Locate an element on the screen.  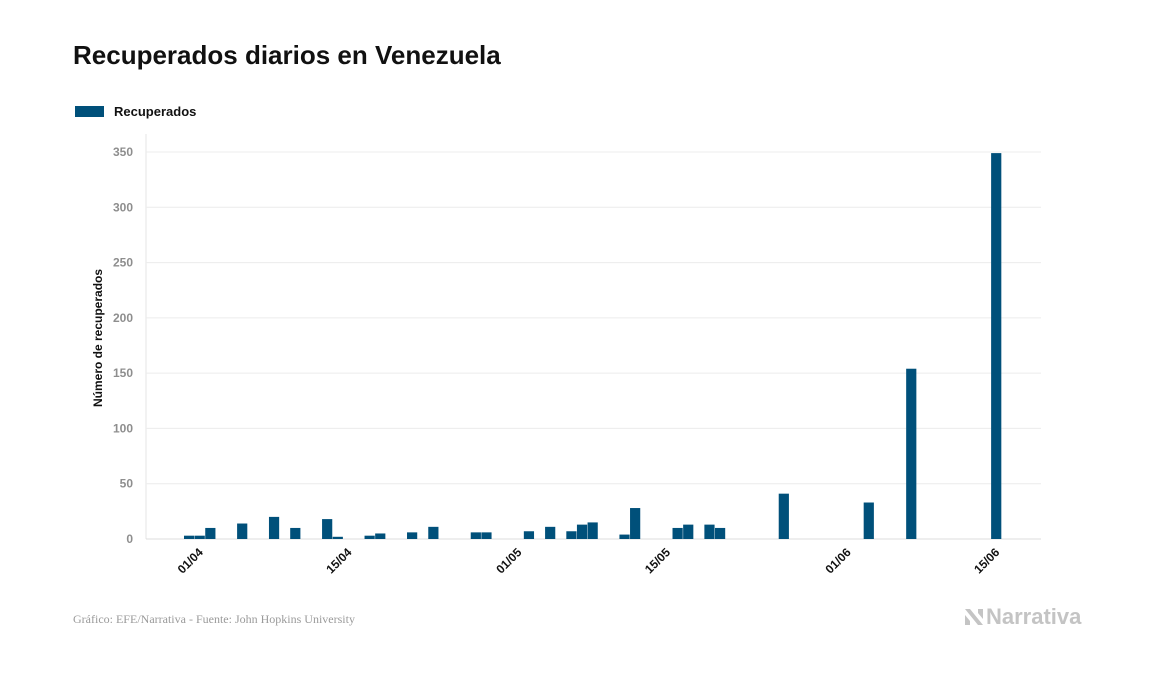
y-tick-label: 100 is located at coordinates (123, 428).